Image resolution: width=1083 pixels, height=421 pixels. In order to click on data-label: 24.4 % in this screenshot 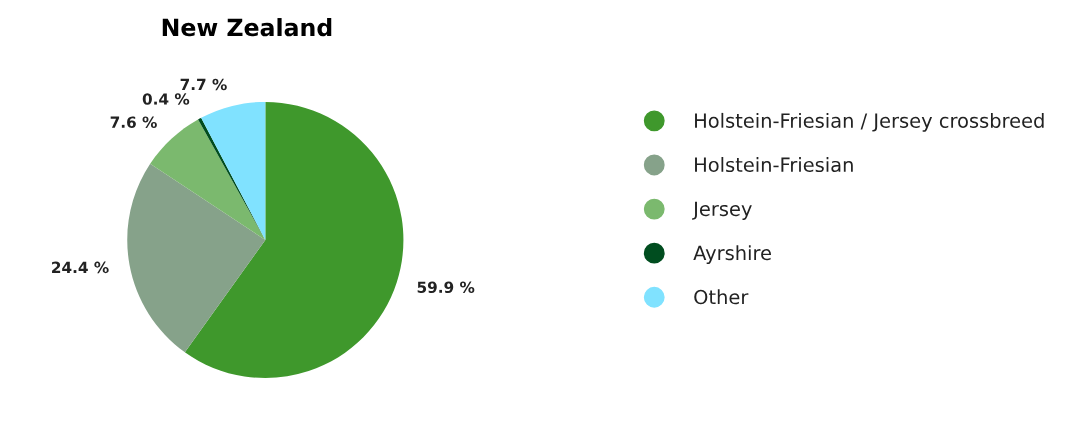, I will do `click(80, 267)`.